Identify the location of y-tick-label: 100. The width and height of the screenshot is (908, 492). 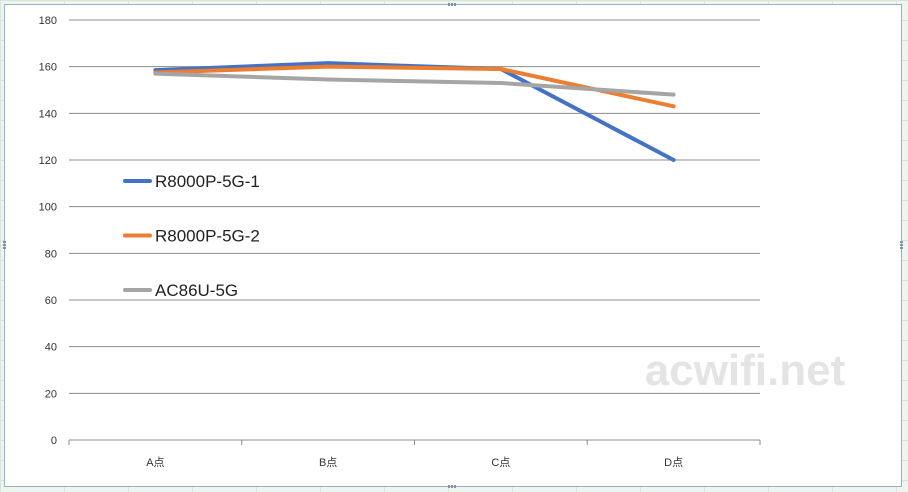
(48, 208).